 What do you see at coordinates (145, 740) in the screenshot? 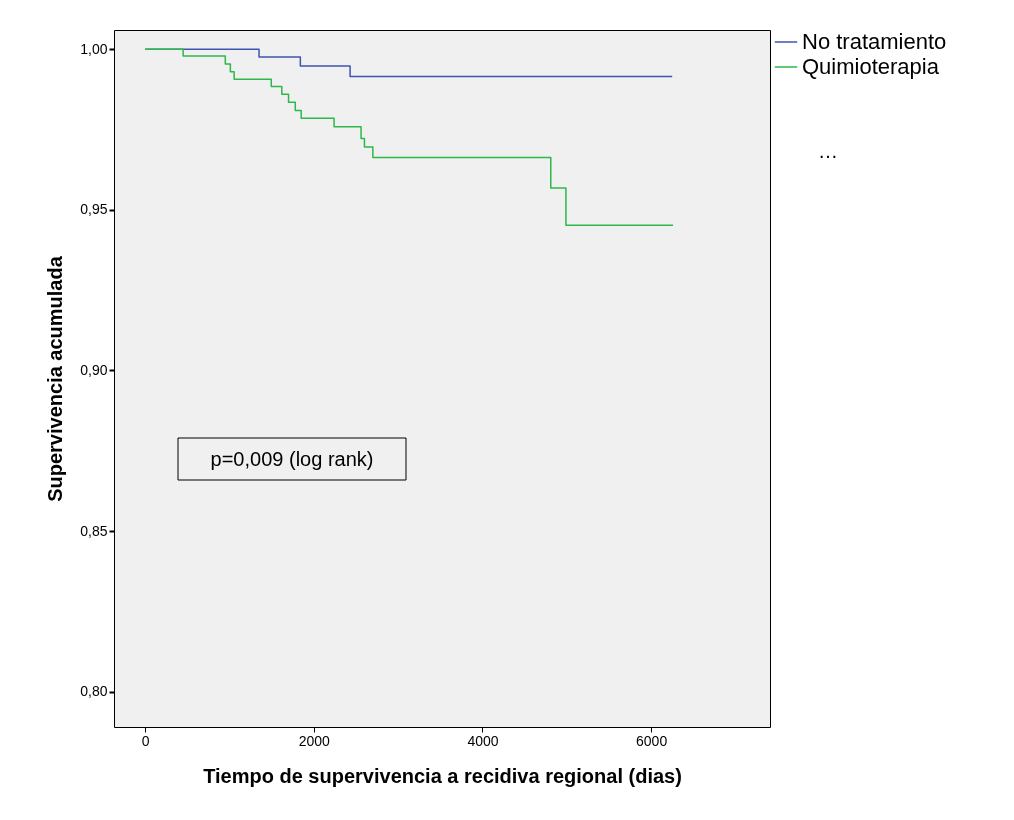
I see `x-tick-label: 0` at bounding box center [145, 740].